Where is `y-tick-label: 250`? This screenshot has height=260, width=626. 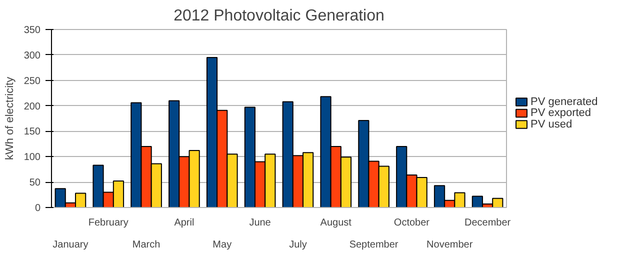
y-tick-label: 250 is located at coordinates (32, 81).